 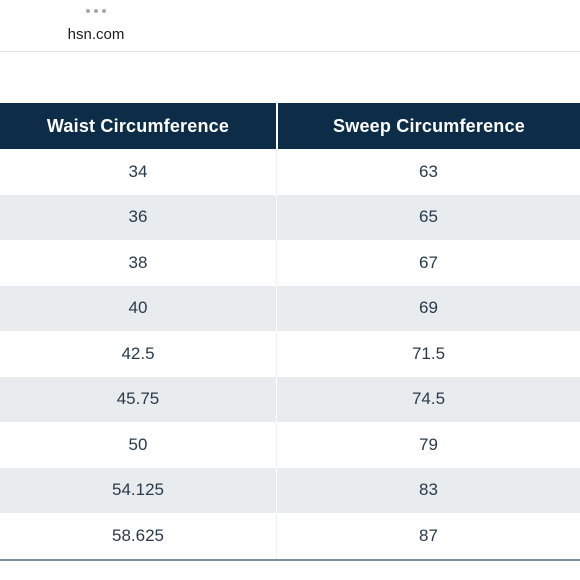 I want to click on more-horizontal-icon, so click(x=96, y=11).